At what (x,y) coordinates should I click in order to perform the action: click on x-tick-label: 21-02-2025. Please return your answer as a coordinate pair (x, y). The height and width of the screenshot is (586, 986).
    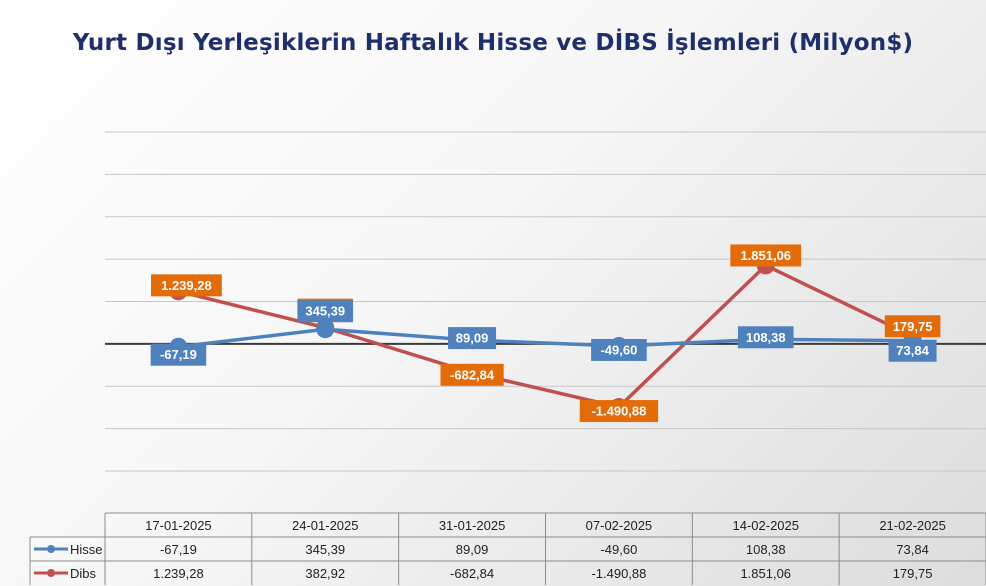
    Looking at the image, I should click on (912, 525).